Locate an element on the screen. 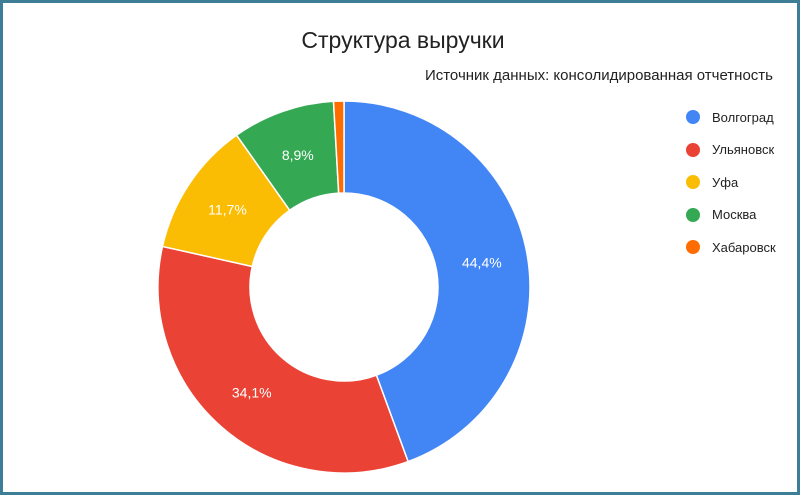 The height and width of the screenshot is (498, 800). legend-label: Хабаровск is located at coordinates (744, 247).